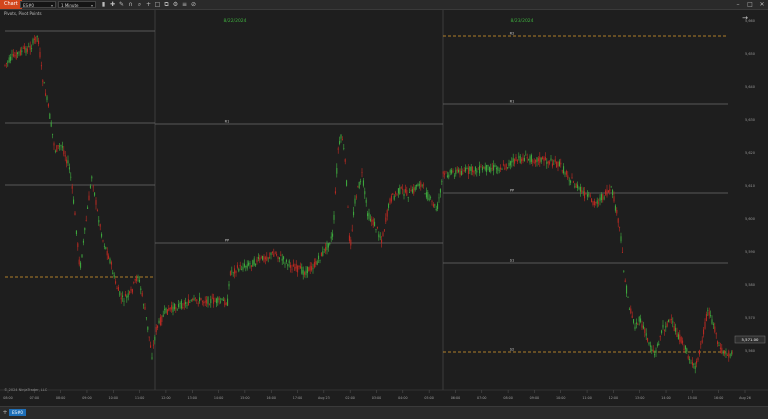 The width and height of the screenshot is (768, 419). I want to click on square-icon: □, so click(157, 4).